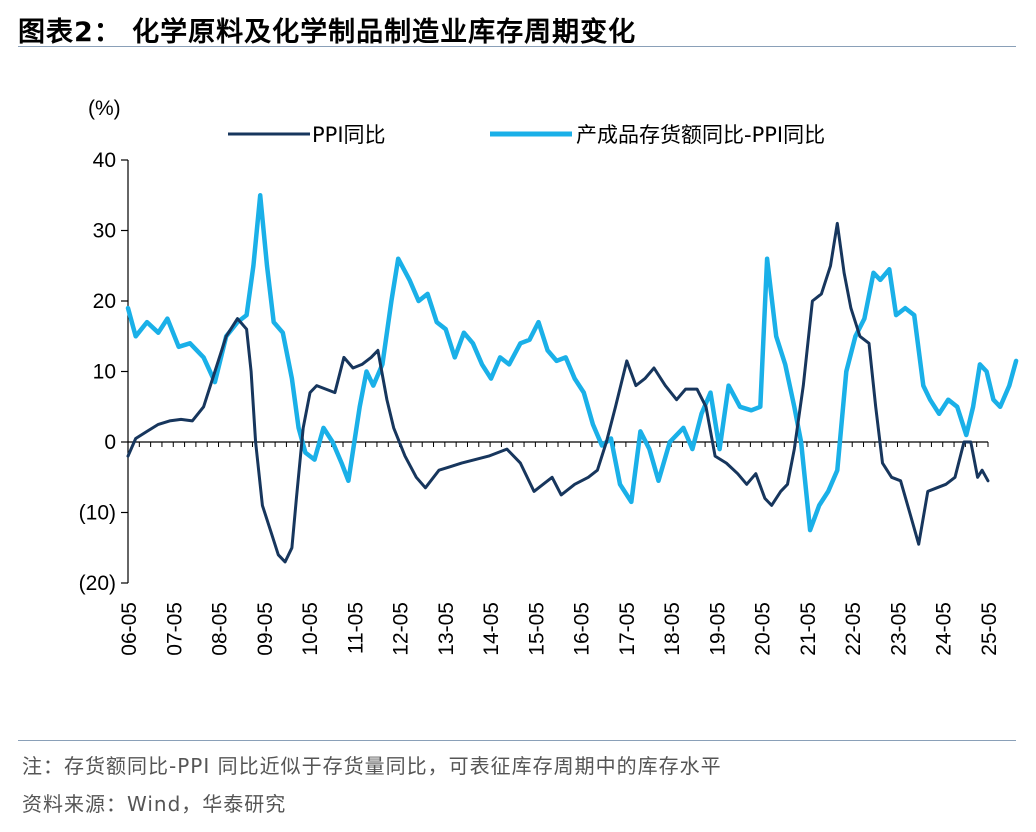 The image size is (1036, 832). I want to click on x-tick-label: 10-05, so click(310, 629).